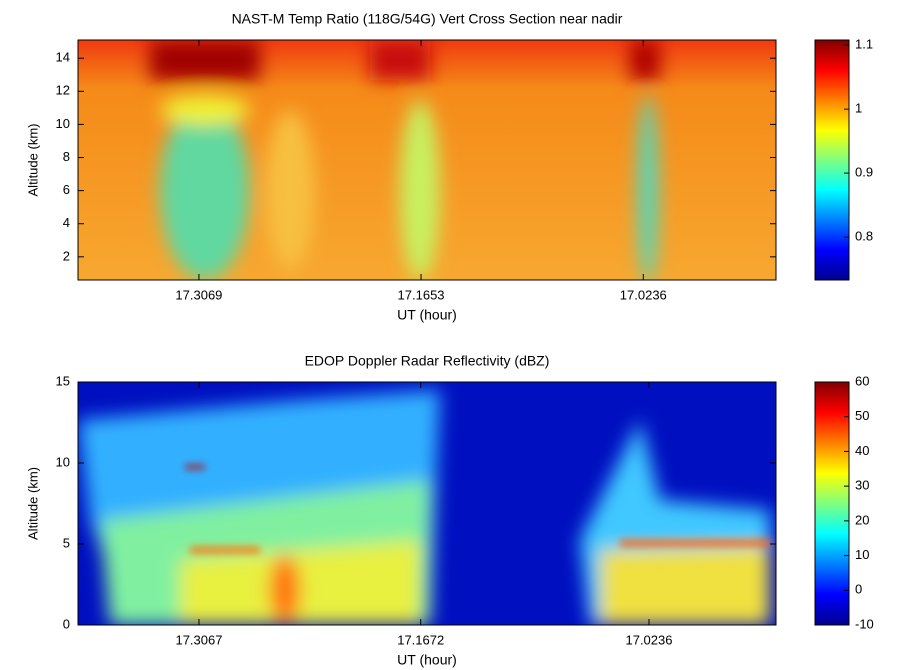 The height and width of the screenshot is (670, 917). What do you see at coordinates (63, 380) in the screenshot?
I see `y-tick-label: 15` at bounding box center [63, 380].